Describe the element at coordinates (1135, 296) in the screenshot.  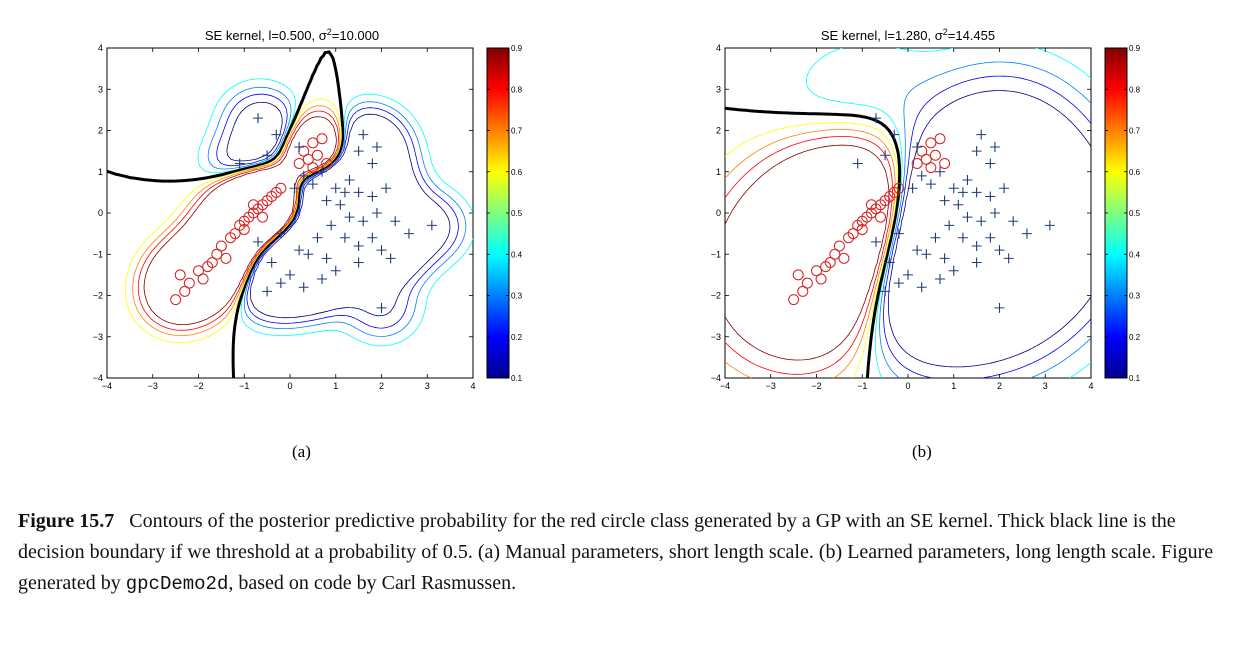
I see `colorbar-tick-label: 0.3` at that location.